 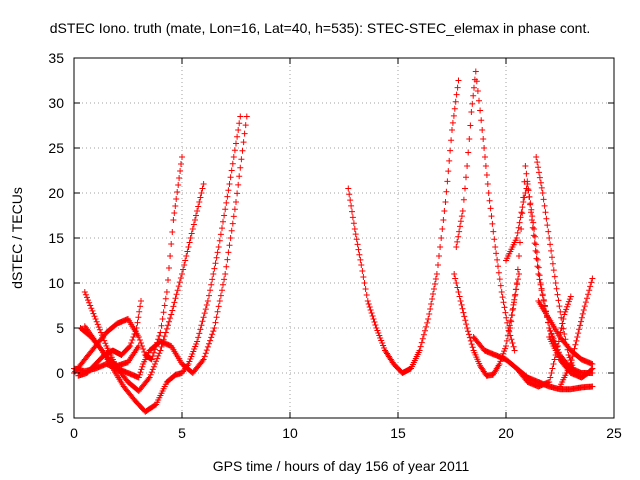 What do you see at coordinates (290, 433) in the screenshot?
I see `x-tick-label: 10` at bounding box center [290, 433].